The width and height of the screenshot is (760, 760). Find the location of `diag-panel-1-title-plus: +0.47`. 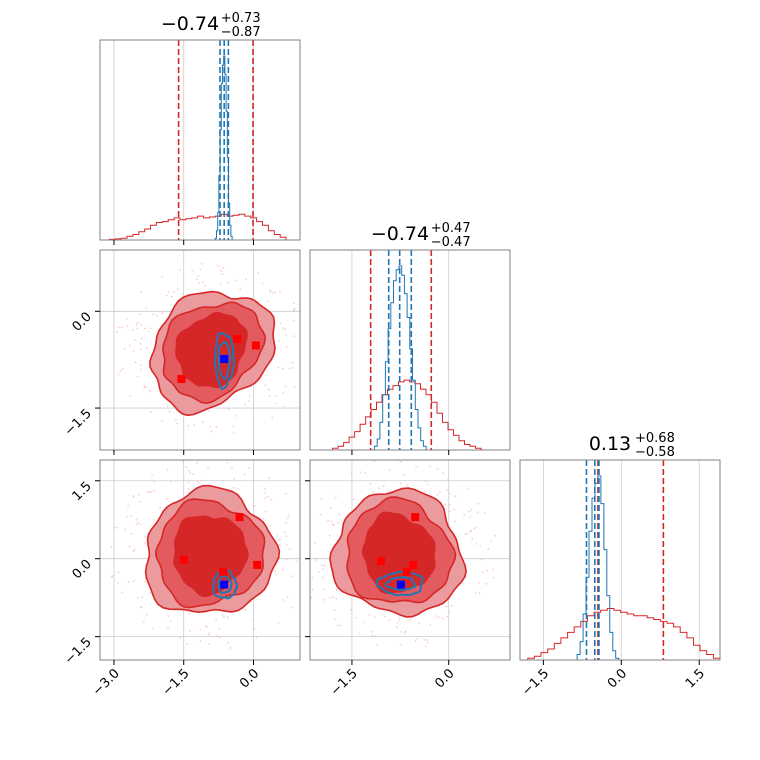

diag-panel-1-title-plus: +0.47 is located at coordinates (451, 228).